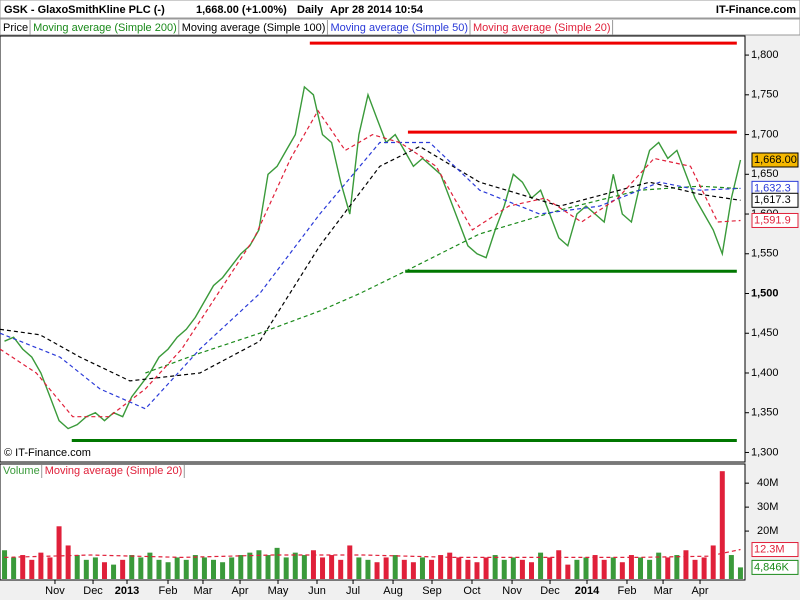 Image resolution: width=800 pixels, height=600 pixels. I want to click on x-tick-label: Apr, so click(239, 591).